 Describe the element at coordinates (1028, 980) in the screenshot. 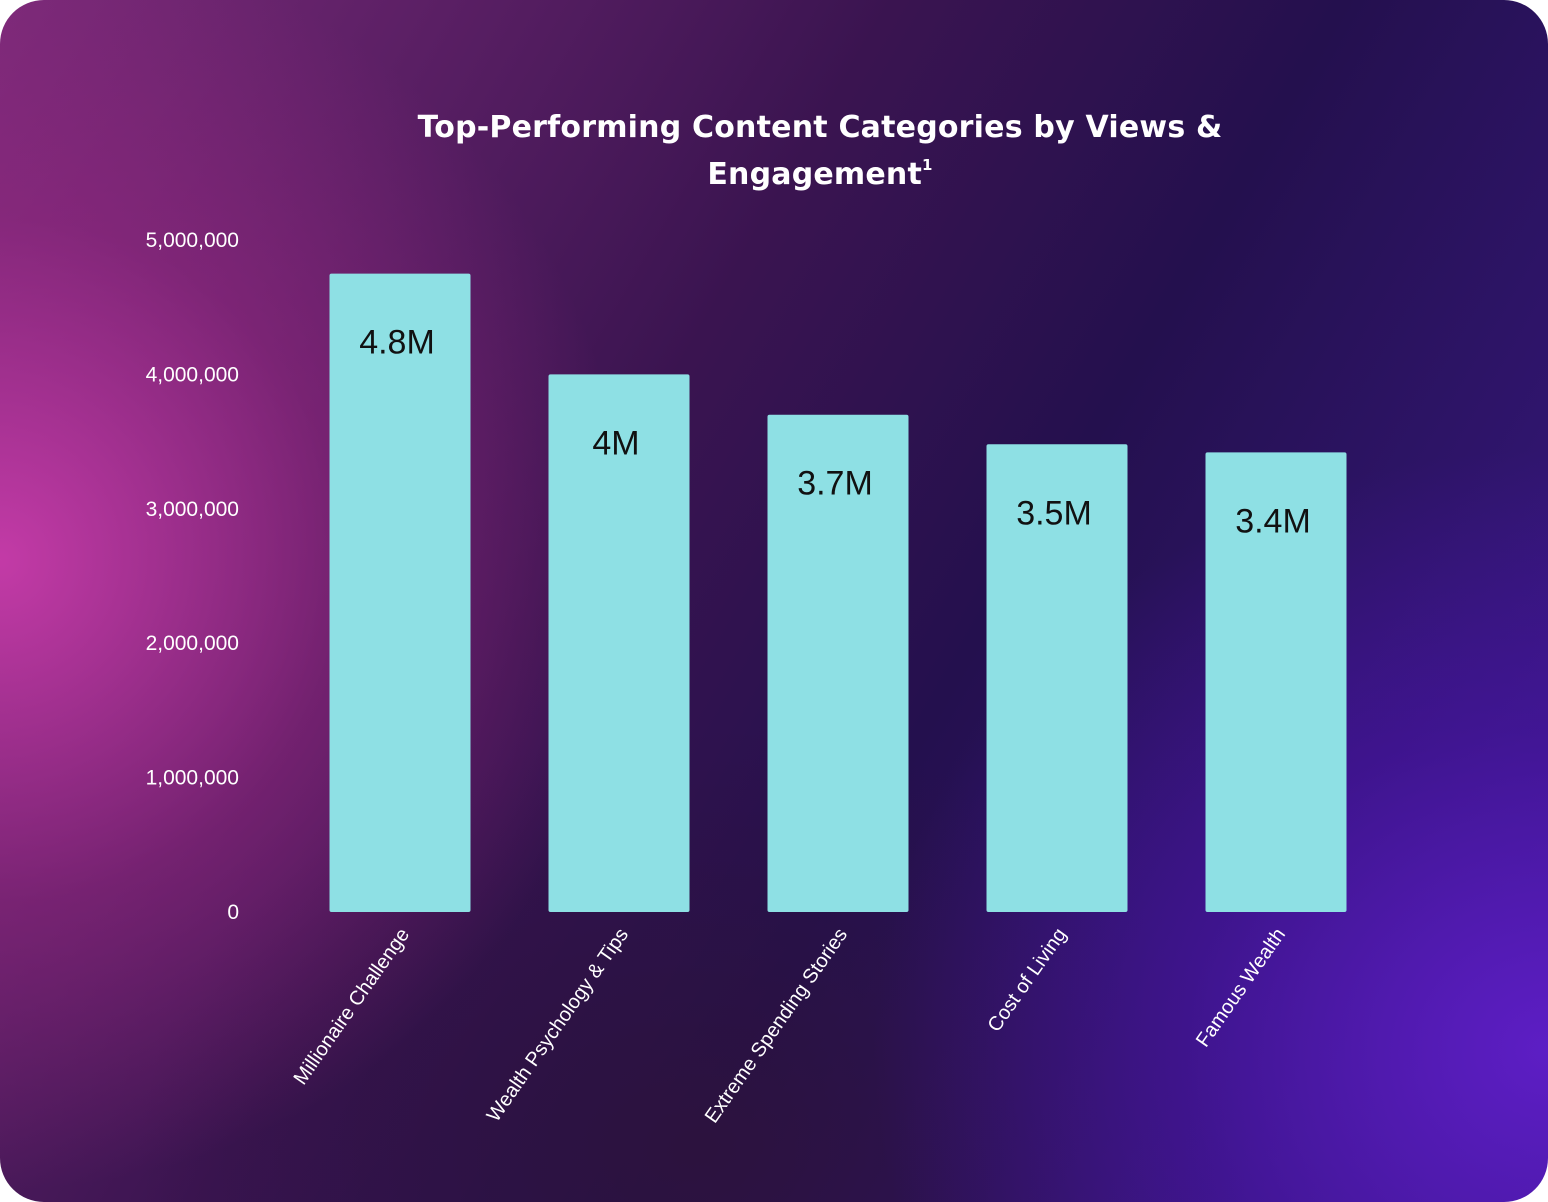

I see `x-tick-label: Cost of Living` at that location.